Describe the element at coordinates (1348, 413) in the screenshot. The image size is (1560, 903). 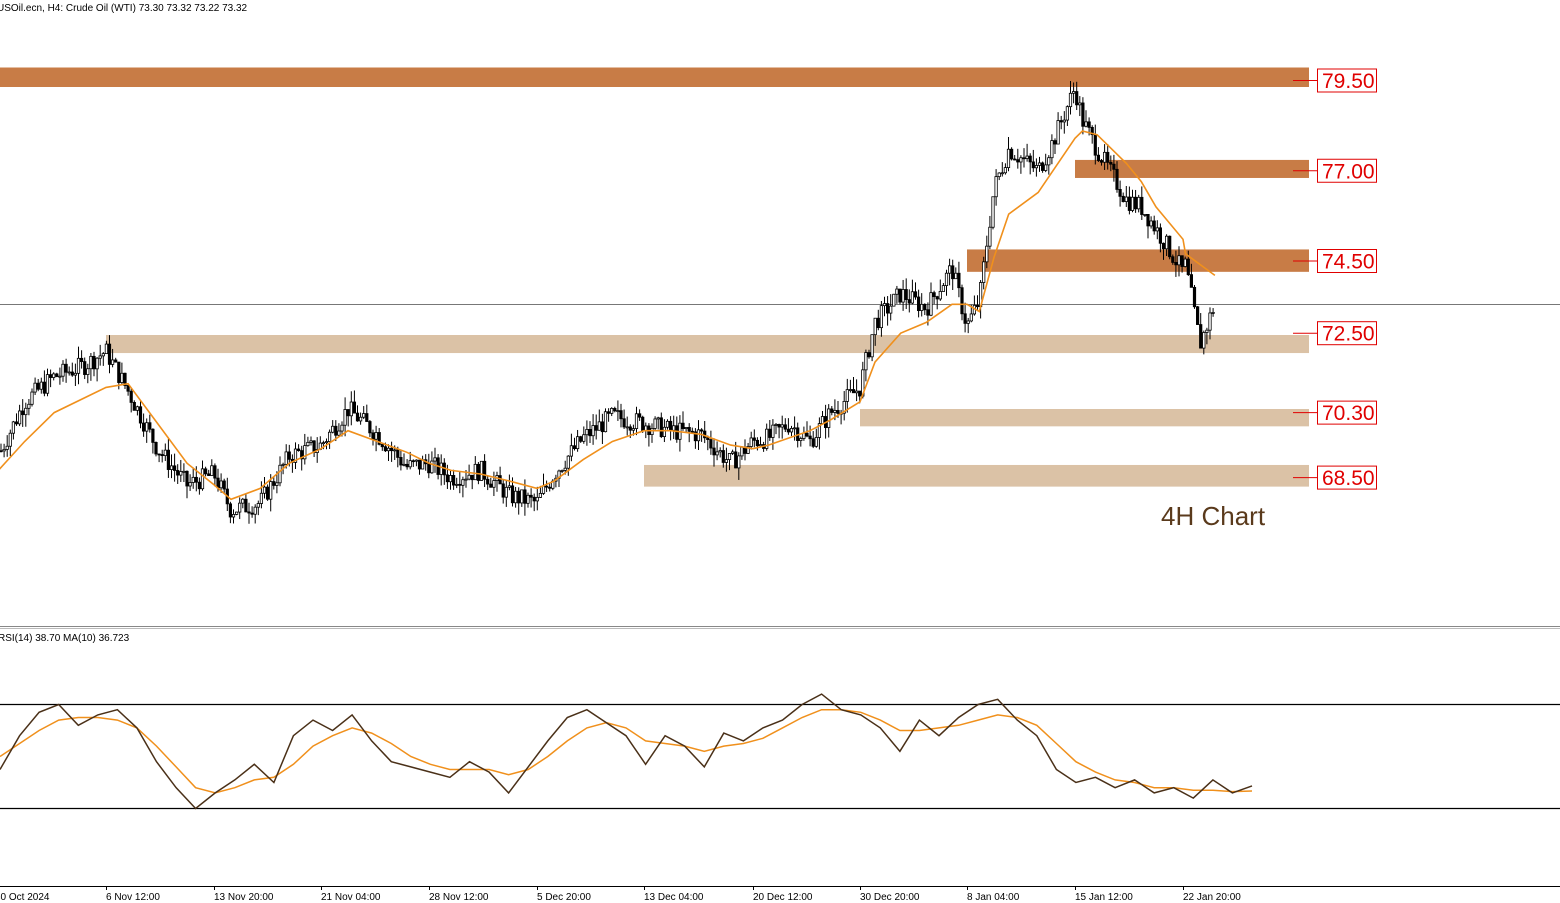
I see `level-label-70.30: 70.30` at that location.